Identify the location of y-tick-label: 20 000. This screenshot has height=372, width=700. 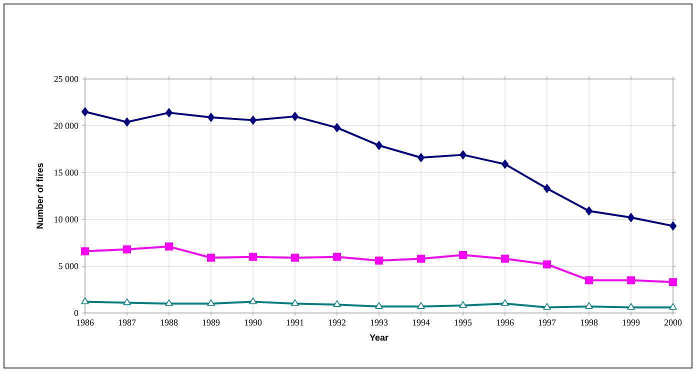
(66, 125).